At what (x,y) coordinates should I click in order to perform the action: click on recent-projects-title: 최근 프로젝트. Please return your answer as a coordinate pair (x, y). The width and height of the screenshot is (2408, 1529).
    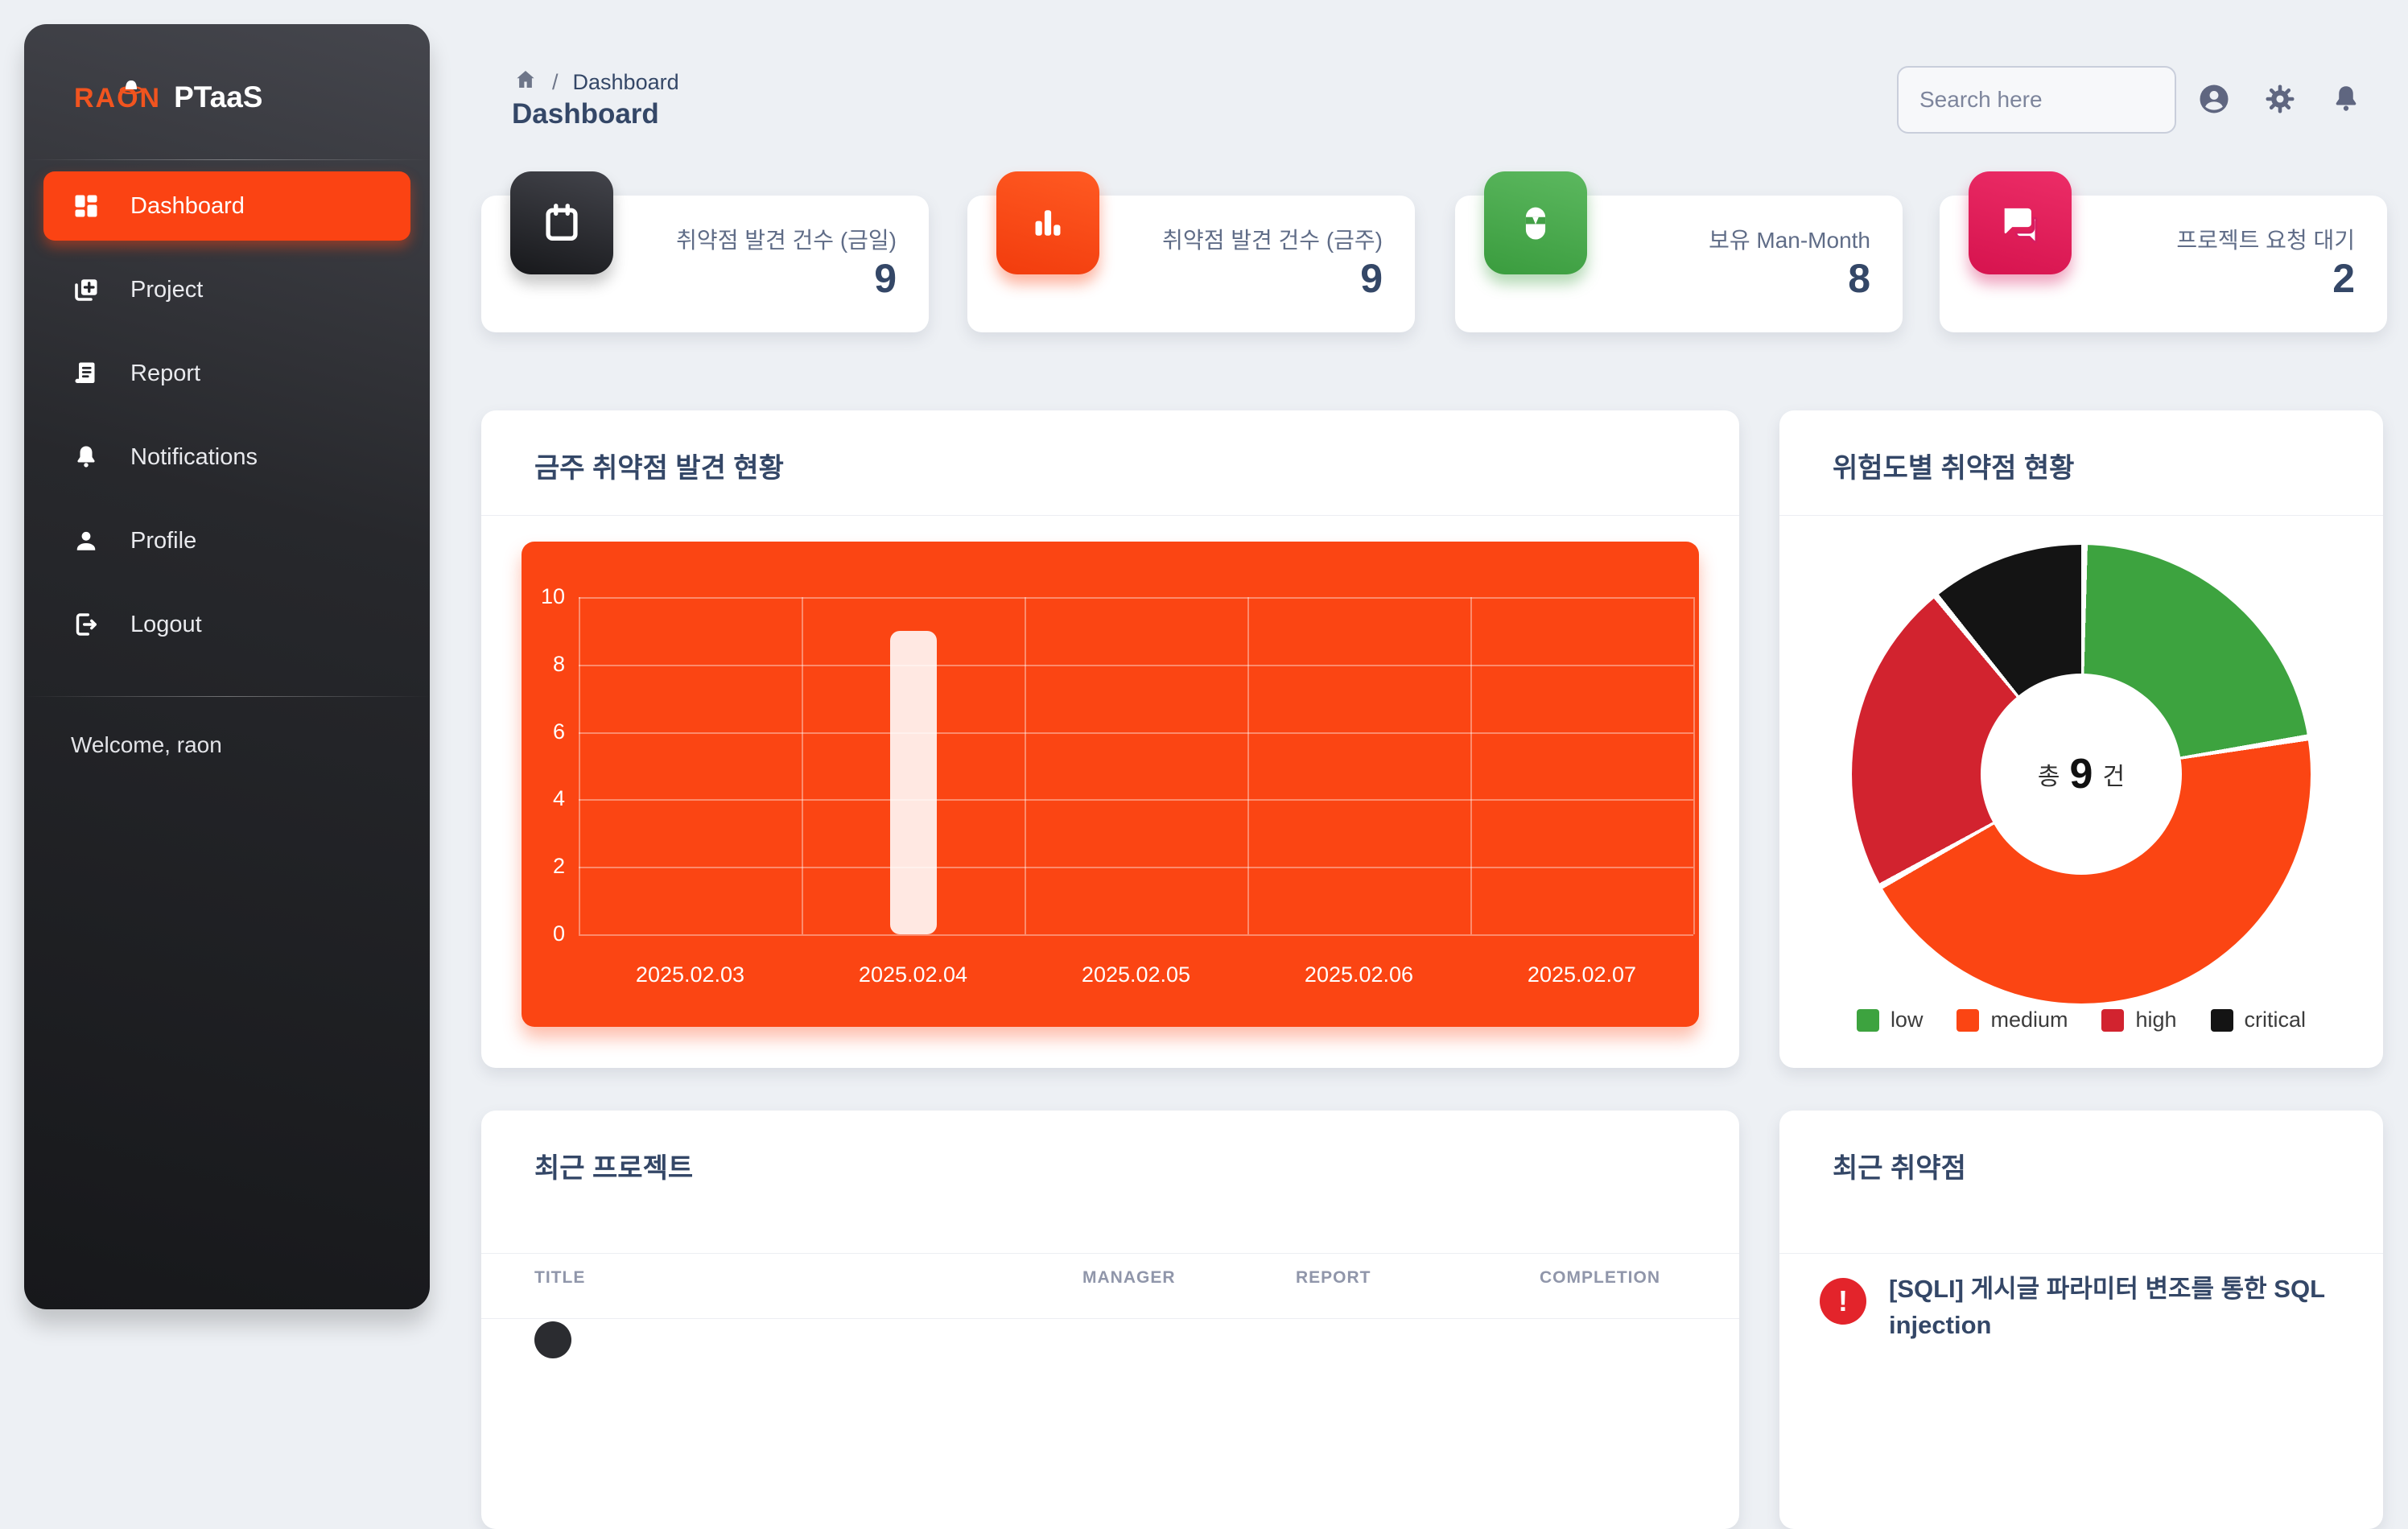
    Looking at the image, I should click on (614, 1168).